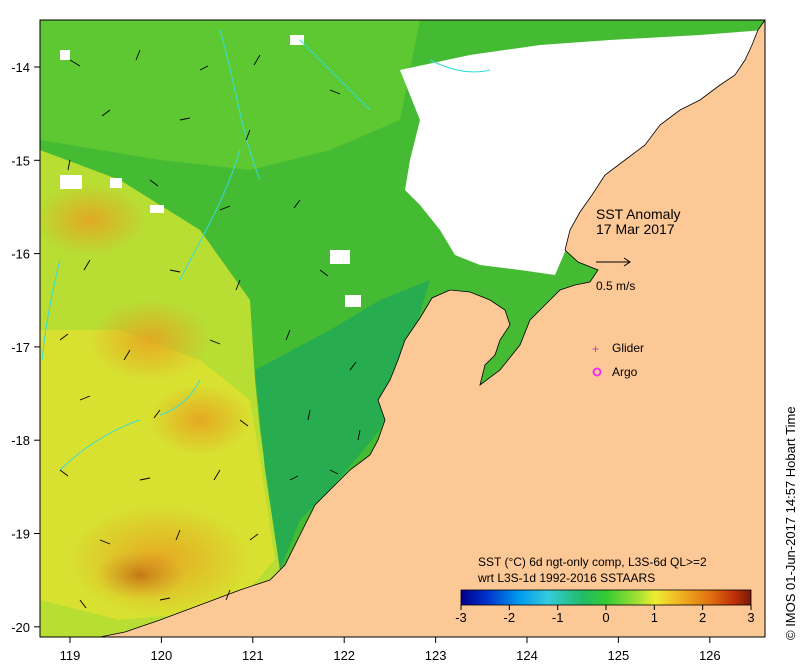  What do you see at coordinates (20, 254) in the screenshot?
I see `lat-tick-label: -16` at bounding box center [20, 254].